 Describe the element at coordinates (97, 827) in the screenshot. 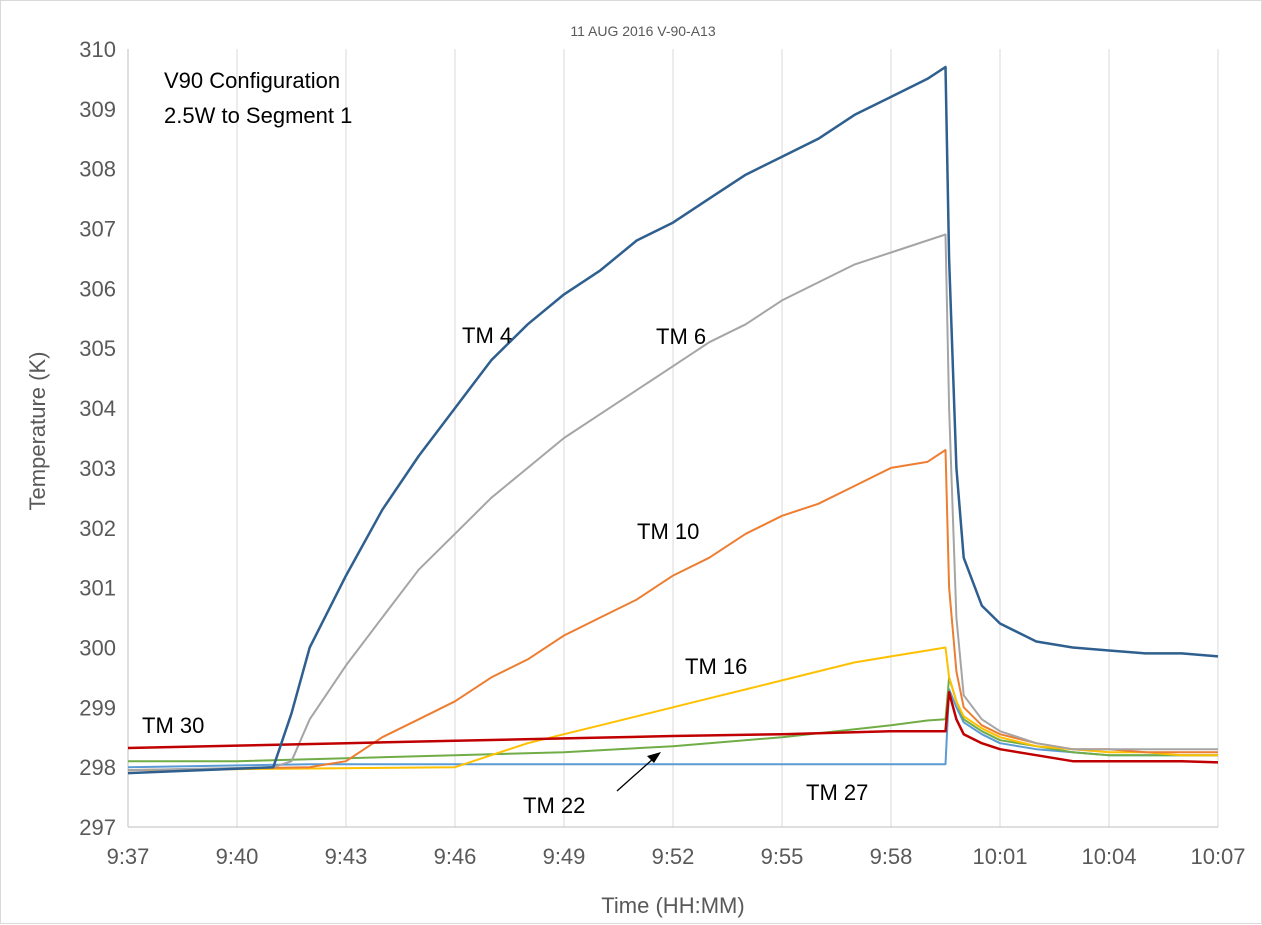

I see `y-tick-label: 297` at that location.